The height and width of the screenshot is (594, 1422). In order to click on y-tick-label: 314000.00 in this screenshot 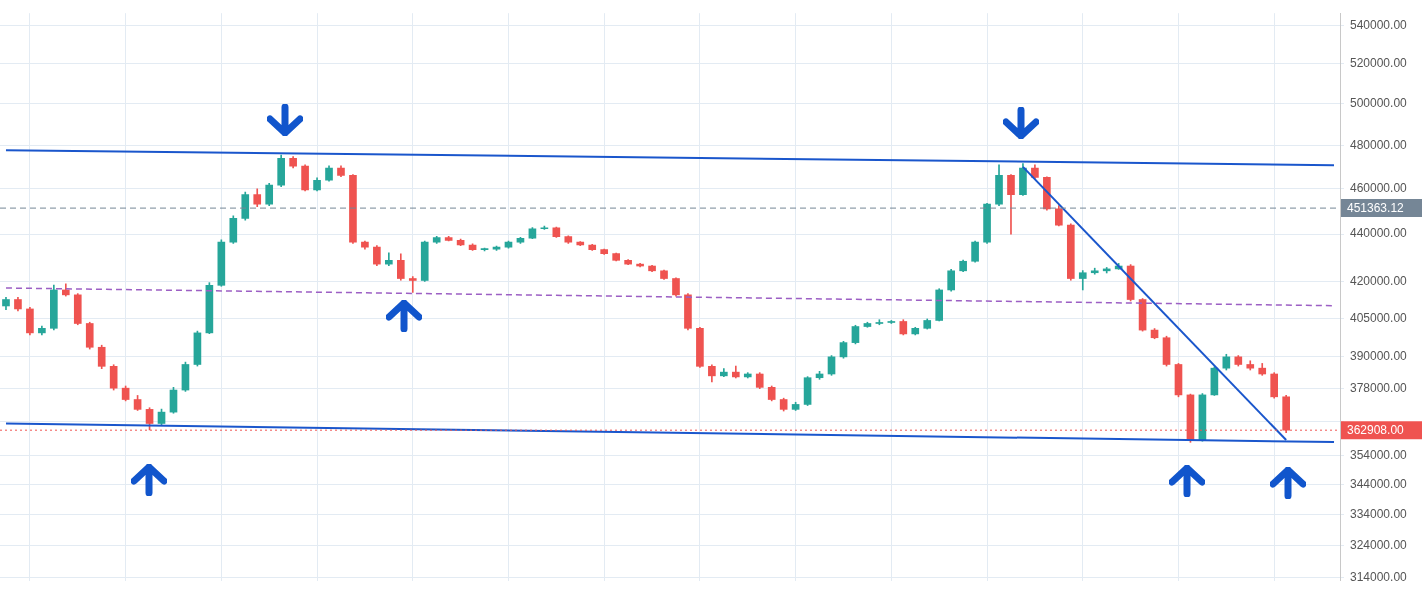, I will do `click(1379, 576)`.